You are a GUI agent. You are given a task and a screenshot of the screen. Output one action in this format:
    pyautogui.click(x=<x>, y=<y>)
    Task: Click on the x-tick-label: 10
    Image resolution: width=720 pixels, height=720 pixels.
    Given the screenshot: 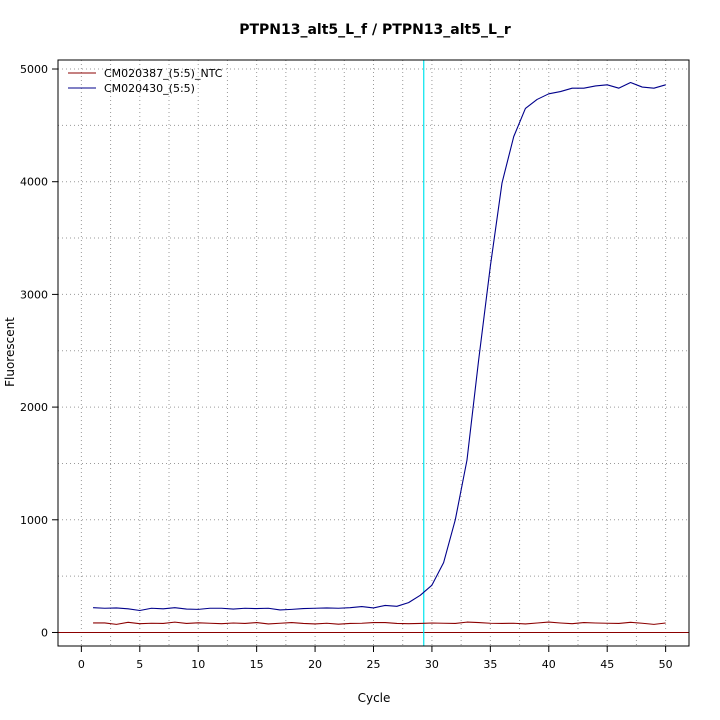 What is the action you would take?
    pyautogui.click(x=198, y=664)
    